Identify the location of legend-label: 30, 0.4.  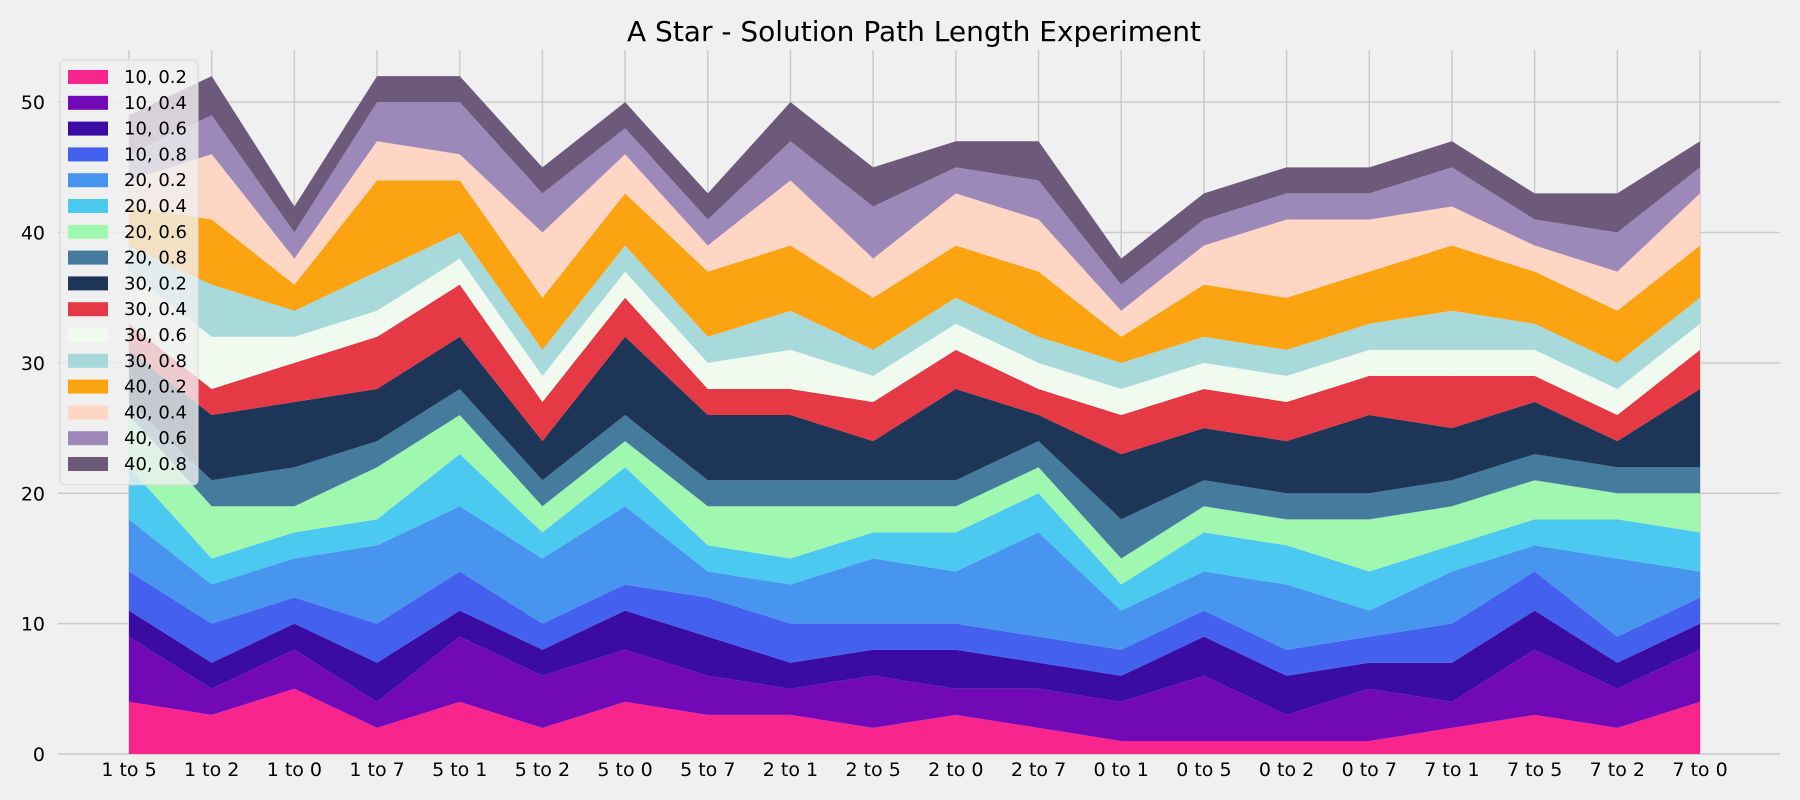
(155, 309).